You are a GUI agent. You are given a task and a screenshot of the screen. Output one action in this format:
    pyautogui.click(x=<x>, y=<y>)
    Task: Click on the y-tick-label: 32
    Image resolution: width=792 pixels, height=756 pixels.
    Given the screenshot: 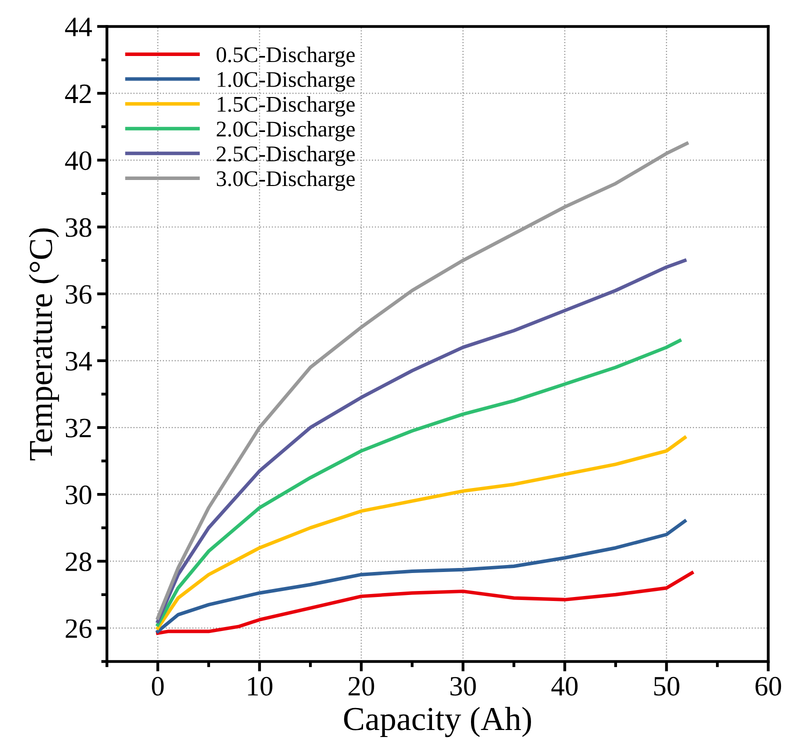 What is the action you would take?
    pyautogui.click(x=78, y=428)
    